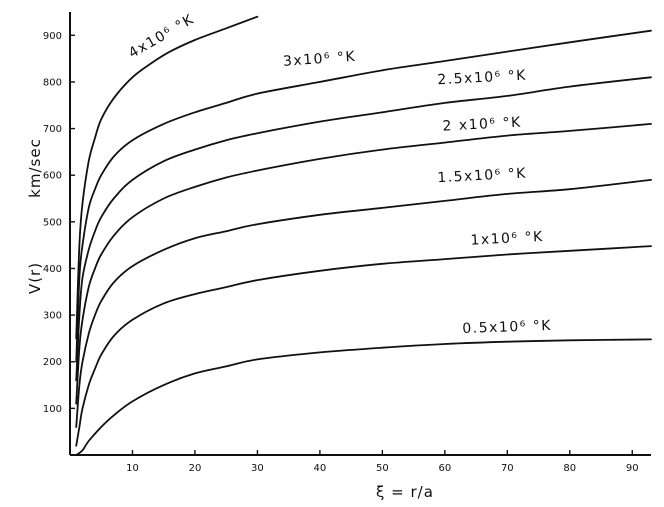 The width and height of the screenshot is (664, 507). What do you see at coordinates (382, 462) in the screenshot?
I see `x-ticks: 10 20 30 40 50 60 70 80 90` at bounding box center [382, 462].